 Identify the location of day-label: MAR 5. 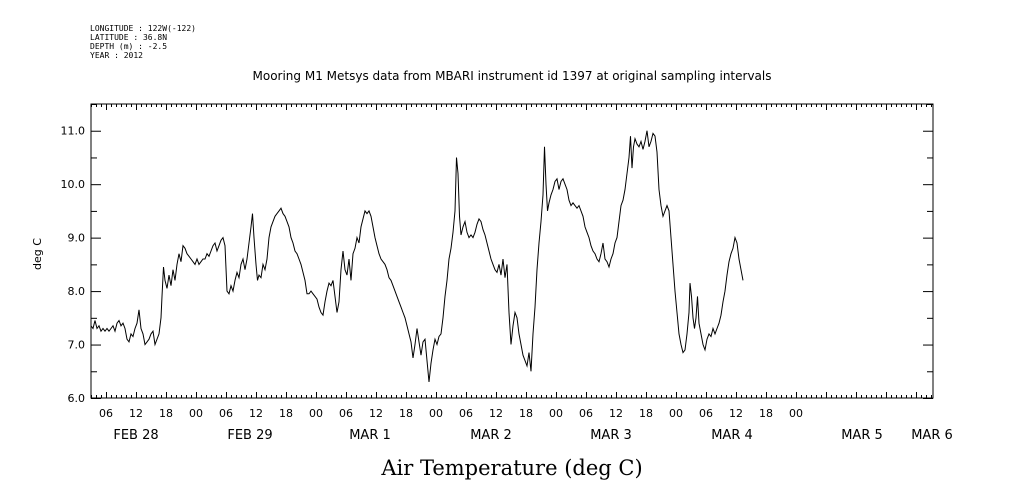
(862, 435).